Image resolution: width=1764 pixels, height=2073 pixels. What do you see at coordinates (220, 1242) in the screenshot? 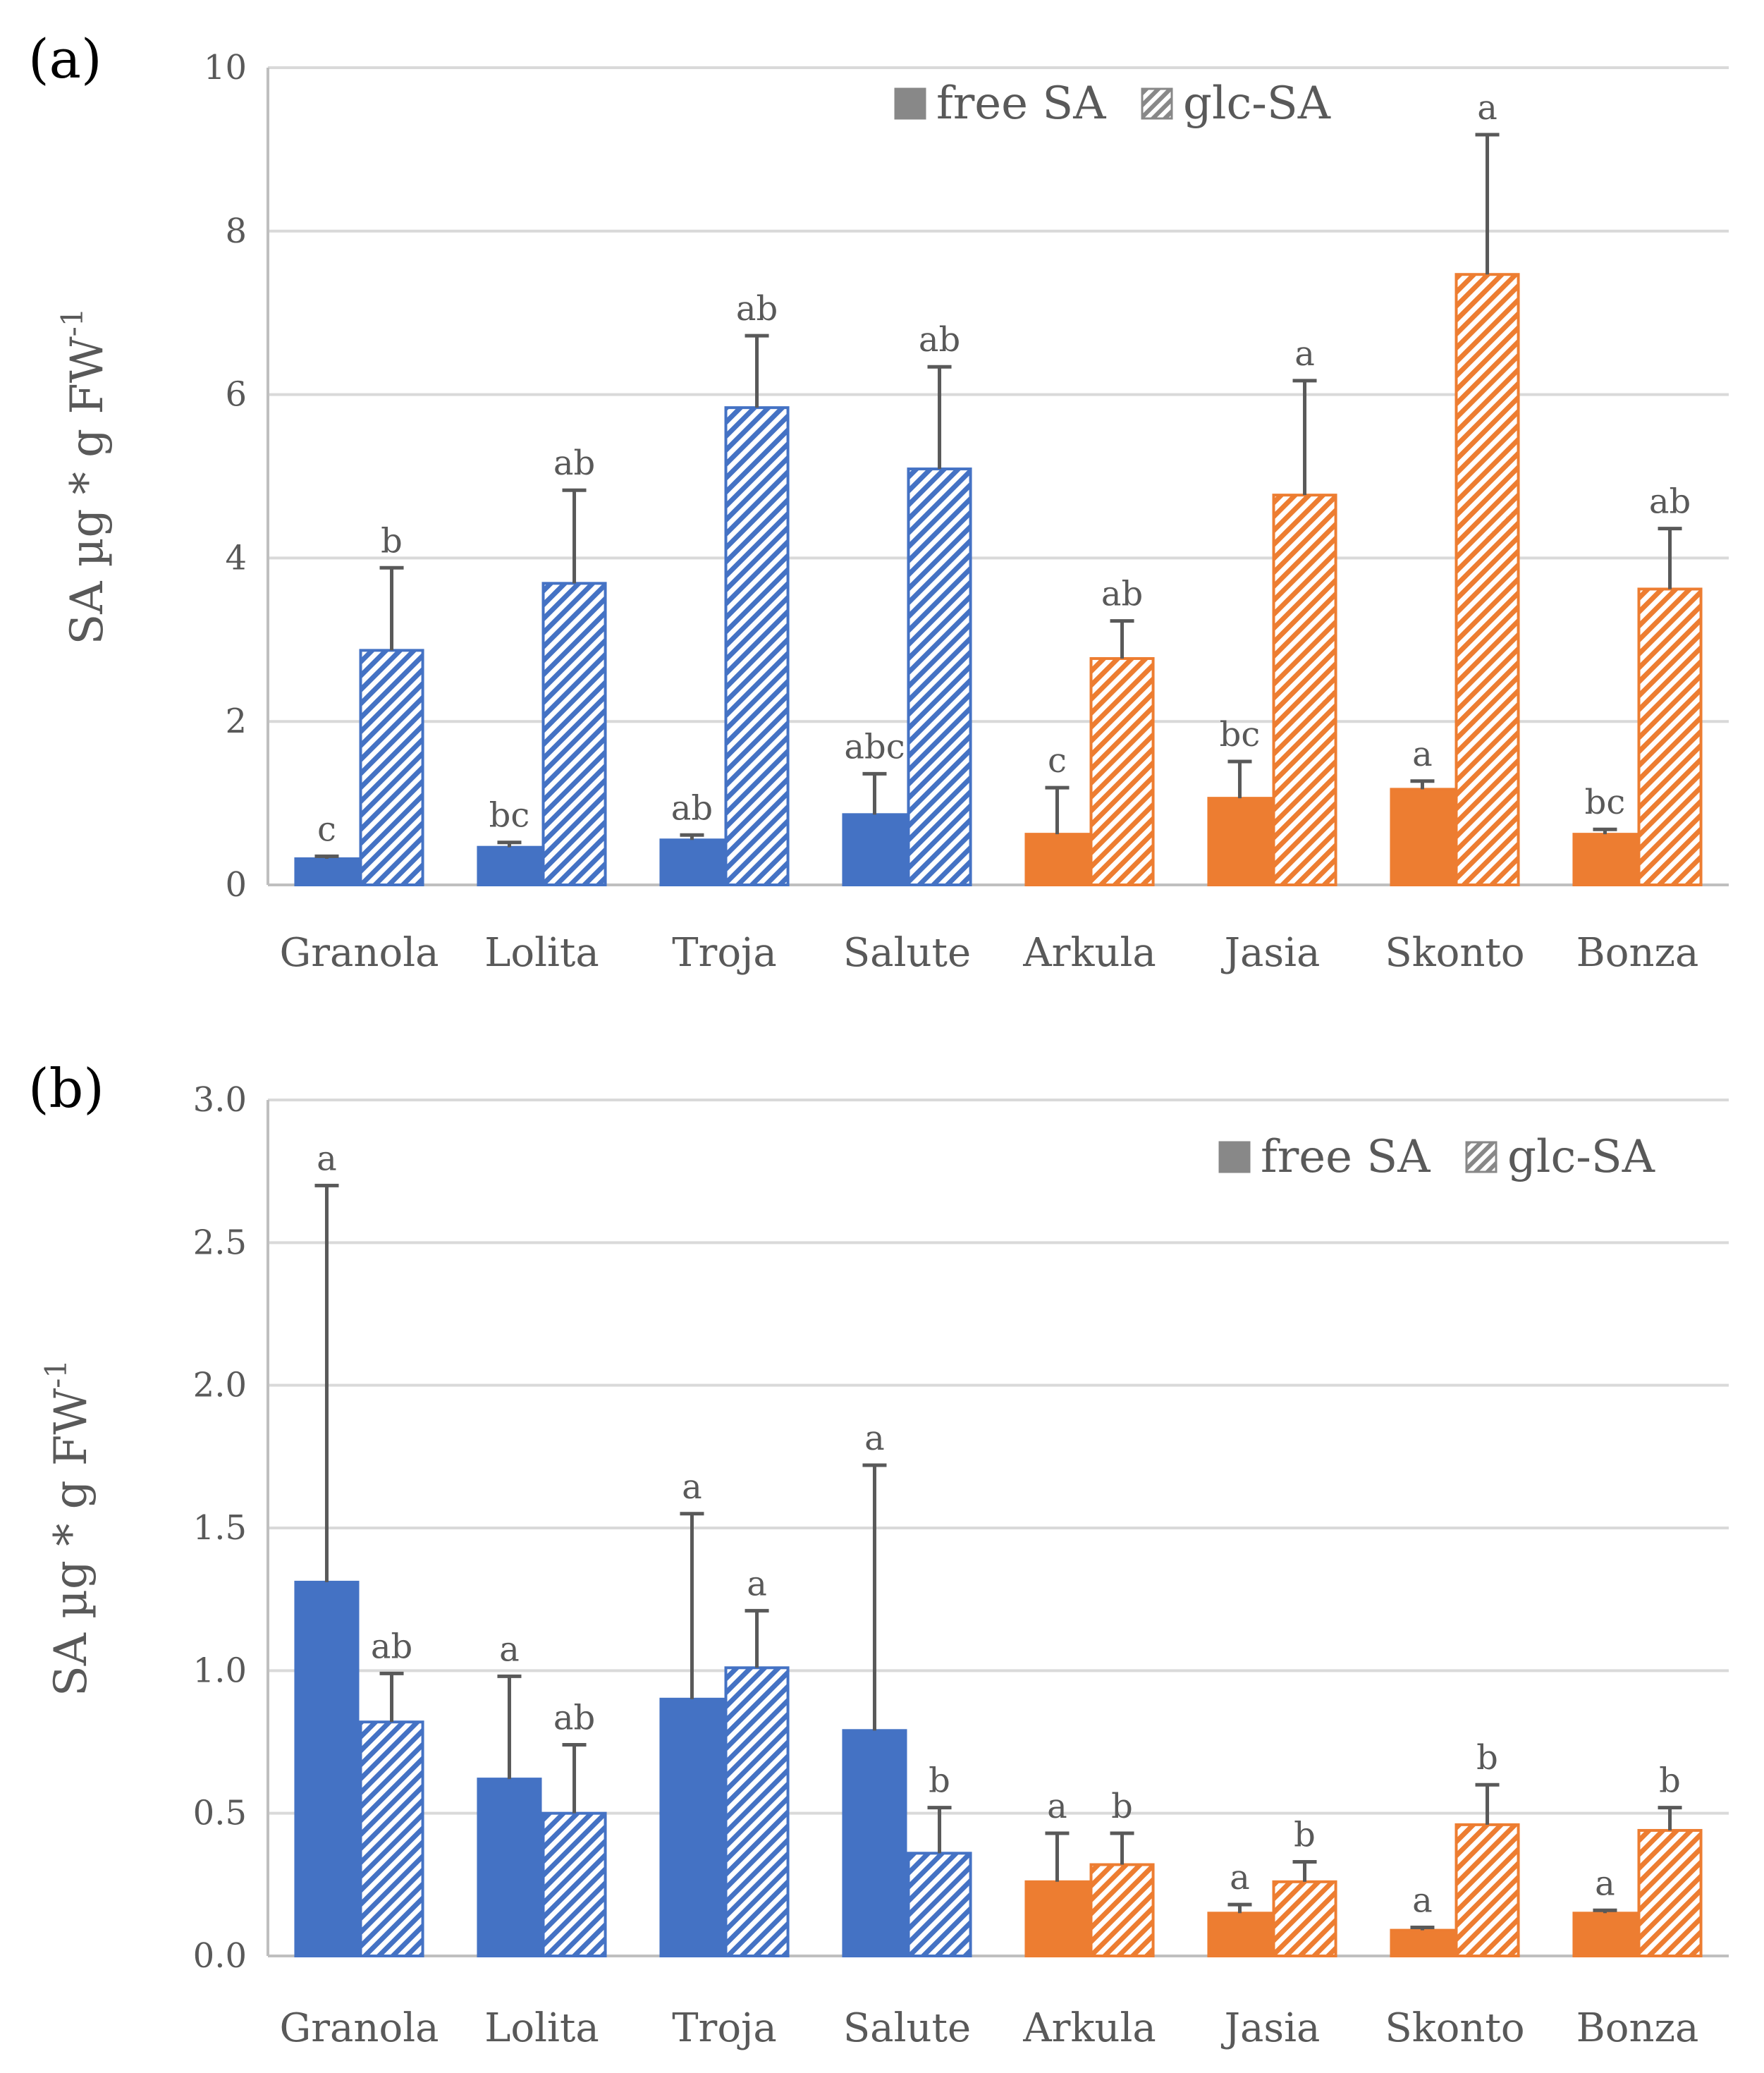
I see `y-tick-label: 2.5` at bounding box center [220, 1242].